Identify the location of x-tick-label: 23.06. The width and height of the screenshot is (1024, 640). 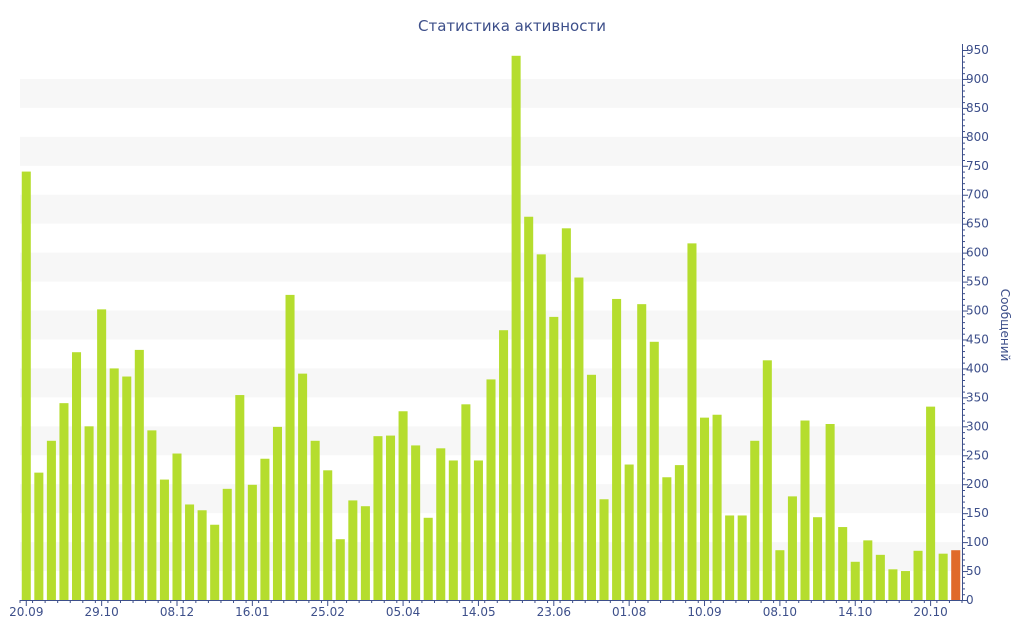
(554, 612).